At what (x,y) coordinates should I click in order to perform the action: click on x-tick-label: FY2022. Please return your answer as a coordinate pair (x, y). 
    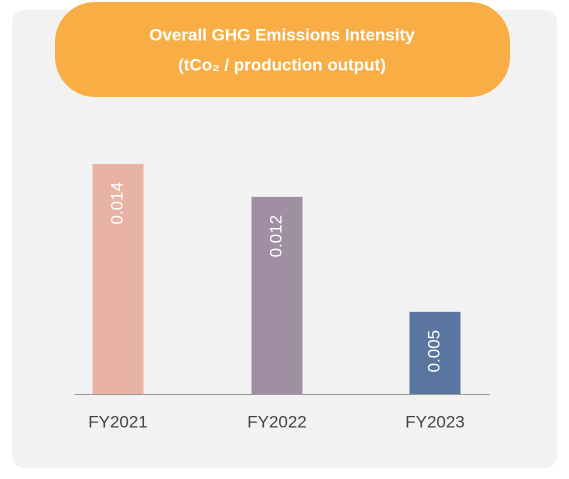
    Looking at the image, I should click on (277, 421).